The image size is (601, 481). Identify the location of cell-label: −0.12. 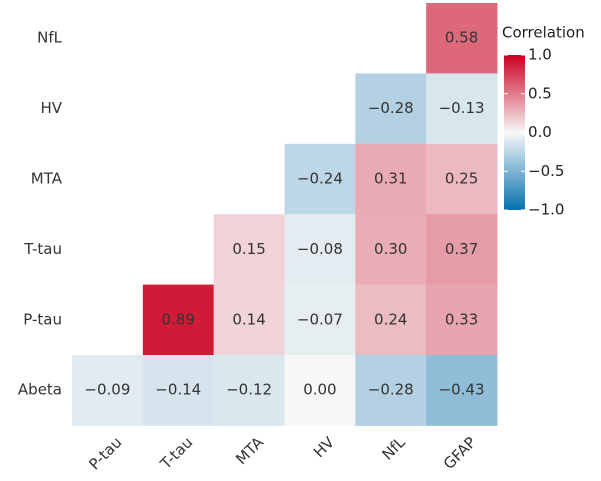
(249, 390).